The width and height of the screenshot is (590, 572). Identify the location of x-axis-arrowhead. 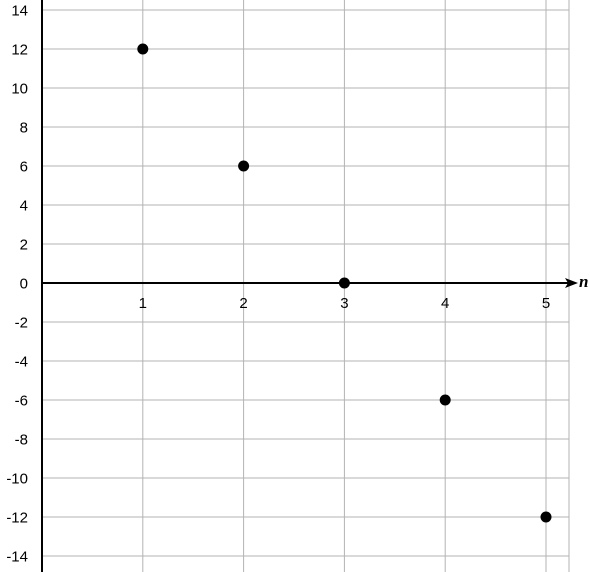
(571, 283).